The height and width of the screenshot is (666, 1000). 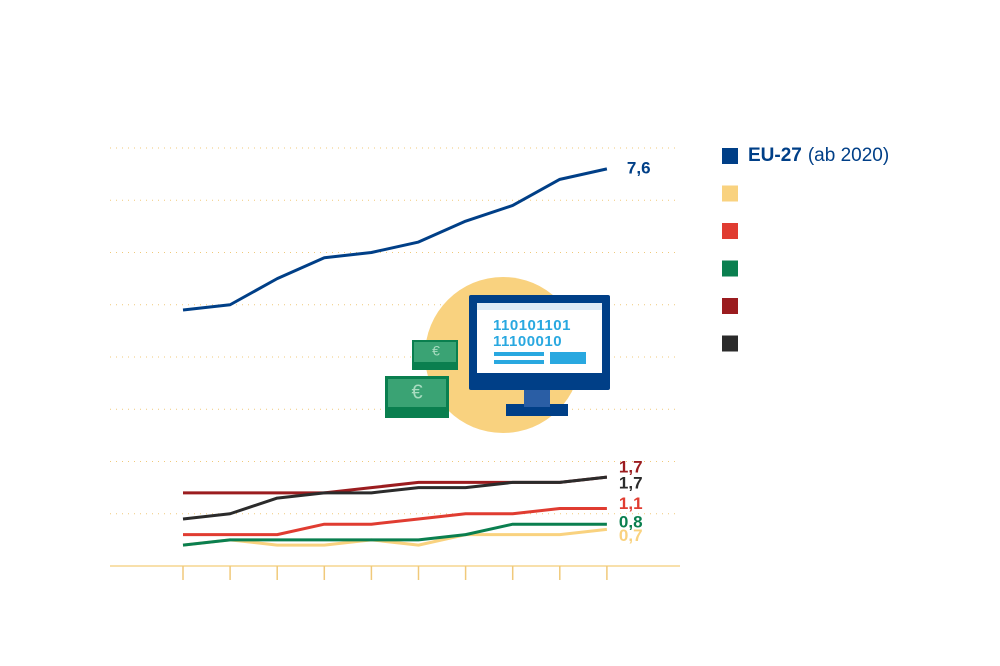 I want to click on binary-line: 110101101, so click(x=532, y=325).